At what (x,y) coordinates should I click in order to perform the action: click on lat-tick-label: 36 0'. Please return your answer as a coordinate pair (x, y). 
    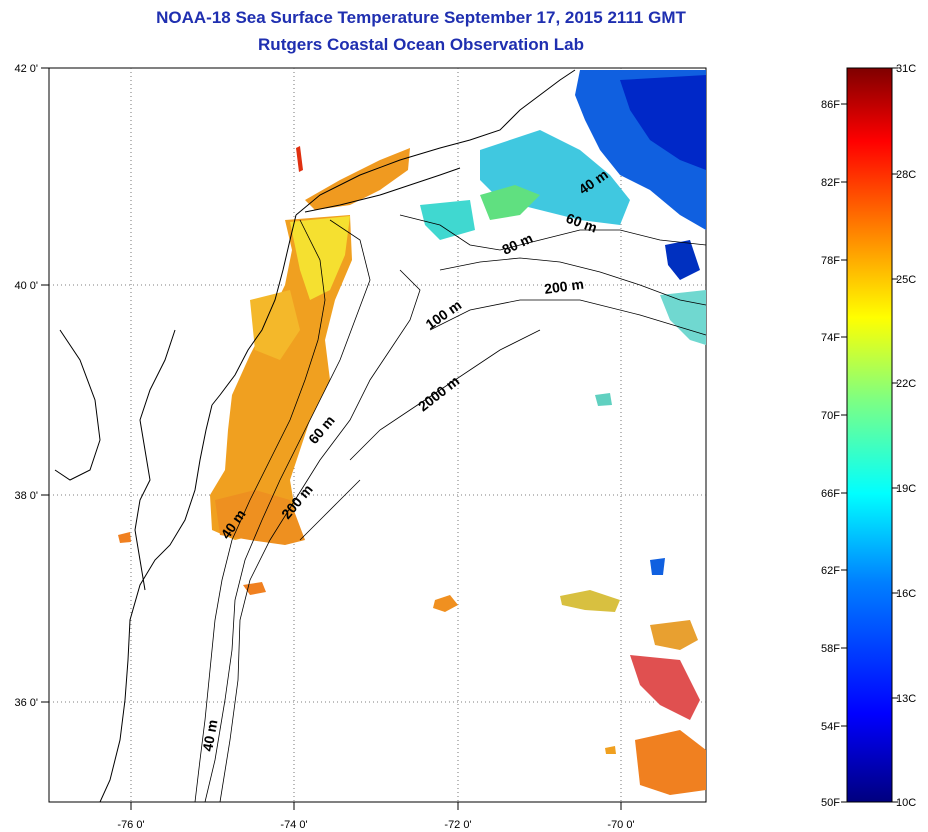
    Looking at the image, I should click on (26, 703).